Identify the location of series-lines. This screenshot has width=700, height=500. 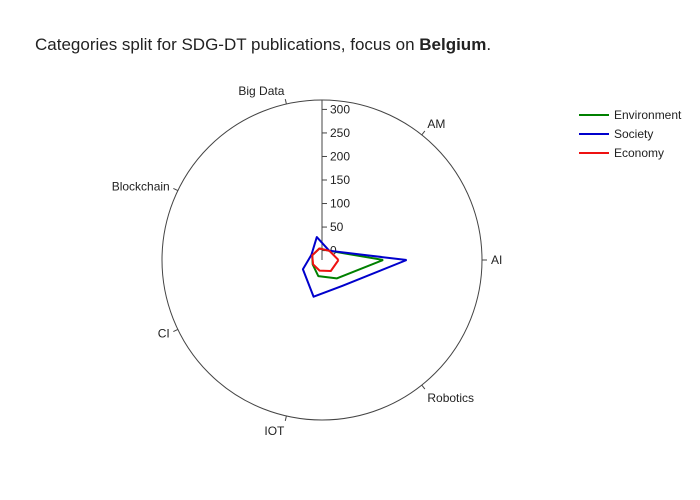
(354, 267).